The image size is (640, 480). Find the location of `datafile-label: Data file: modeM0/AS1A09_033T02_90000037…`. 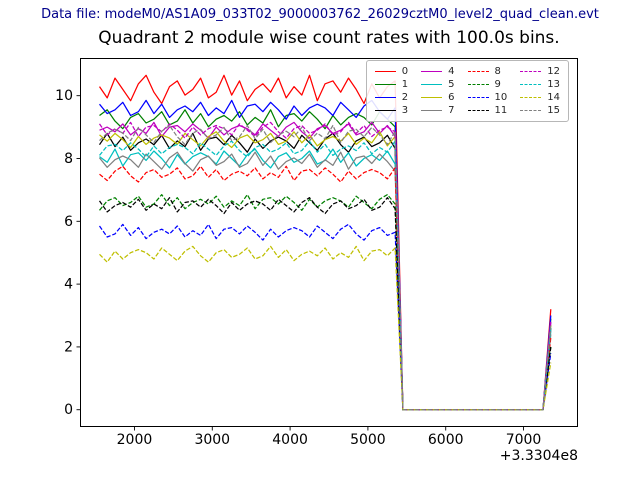

datafile-label: Data file: modeM0/AS1A09_033T02_90000037… is located at coordinates (320, 14).